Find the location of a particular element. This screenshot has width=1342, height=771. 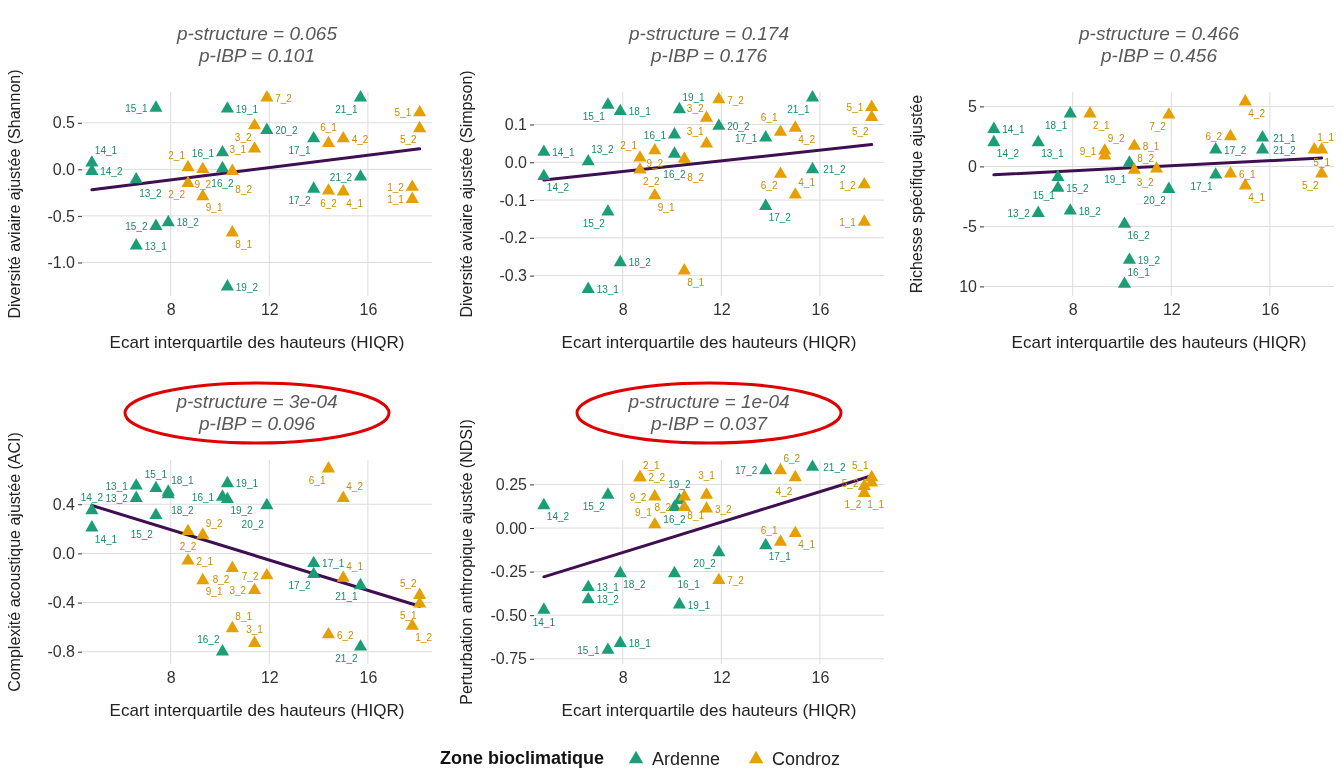

data-label: 5_1 is located at coordinates (1322, 162).